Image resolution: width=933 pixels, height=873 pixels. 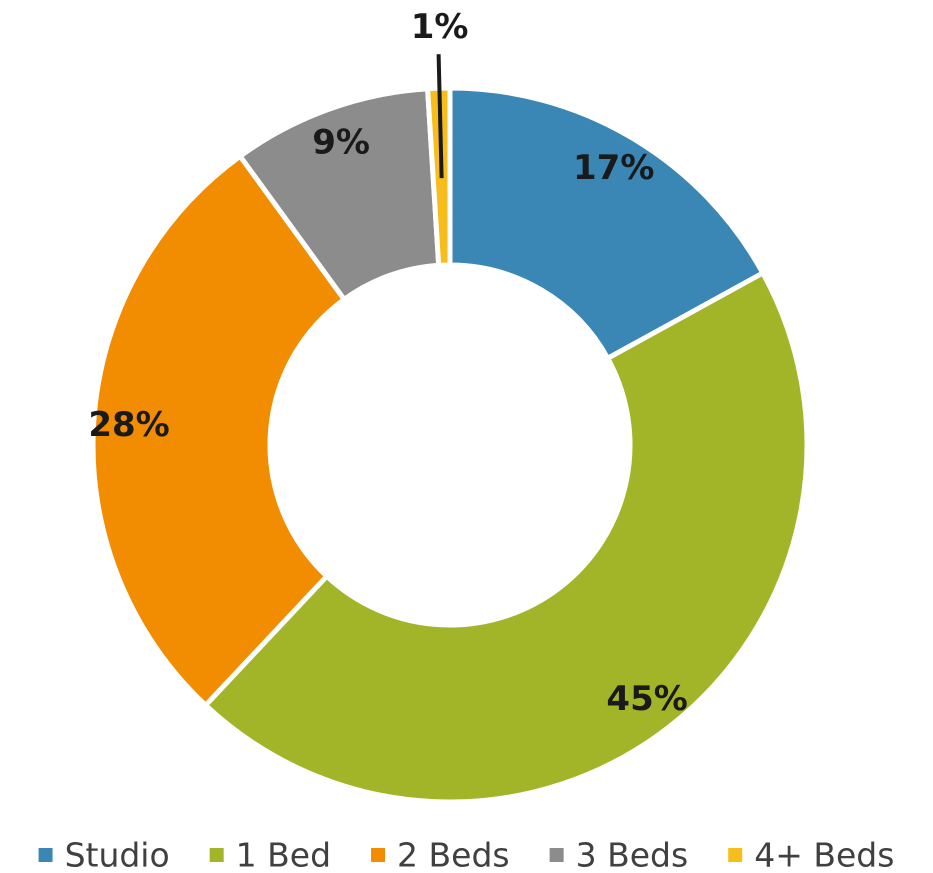 I want to click on legend-item-studio: Studio, so click(x=104, y=854).